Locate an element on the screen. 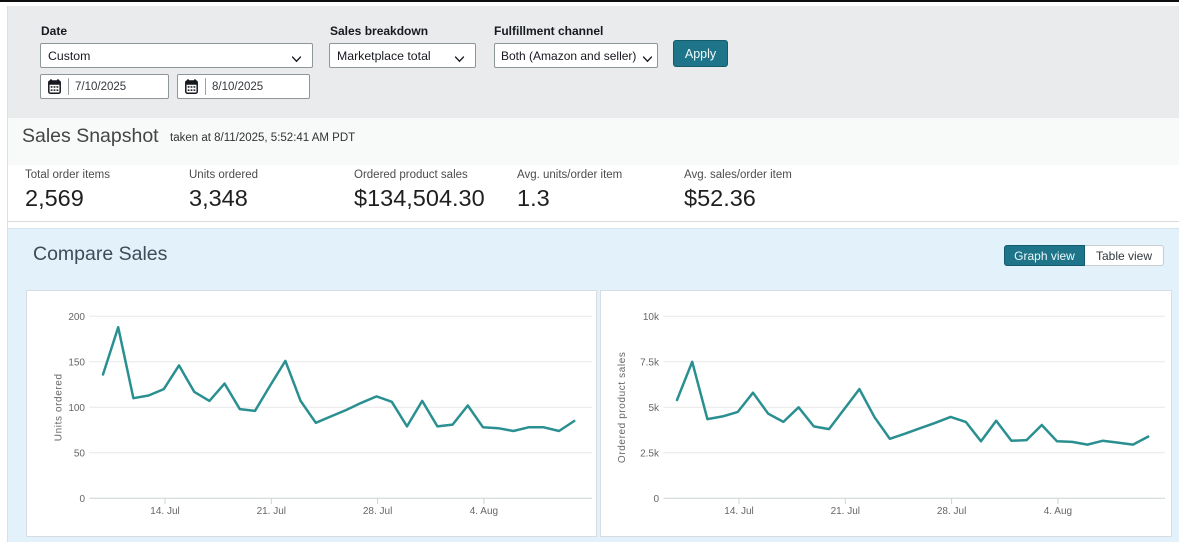 The width and height of the screenshot is (1179, 542). svg-text: 5k is located at coordinates (654, 408).